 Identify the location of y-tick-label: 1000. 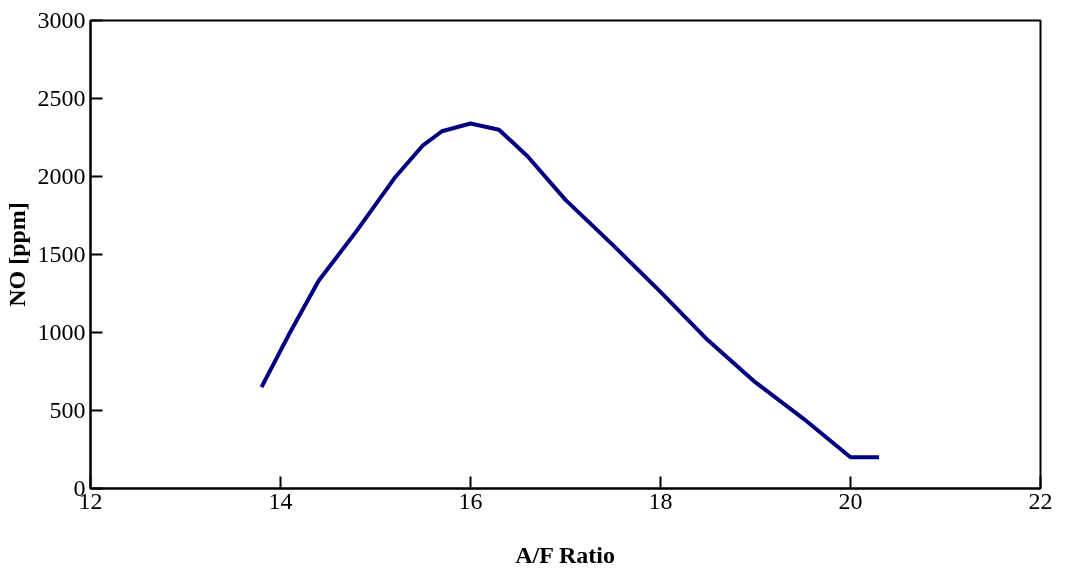
(61, 332).